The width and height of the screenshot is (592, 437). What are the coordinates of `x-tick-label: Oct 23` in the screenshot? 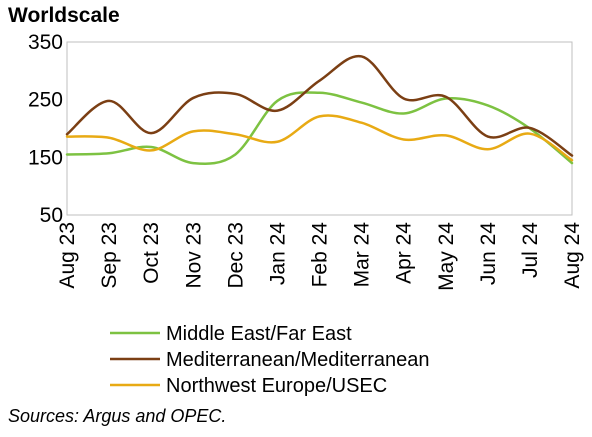 It's located at (151, 253).